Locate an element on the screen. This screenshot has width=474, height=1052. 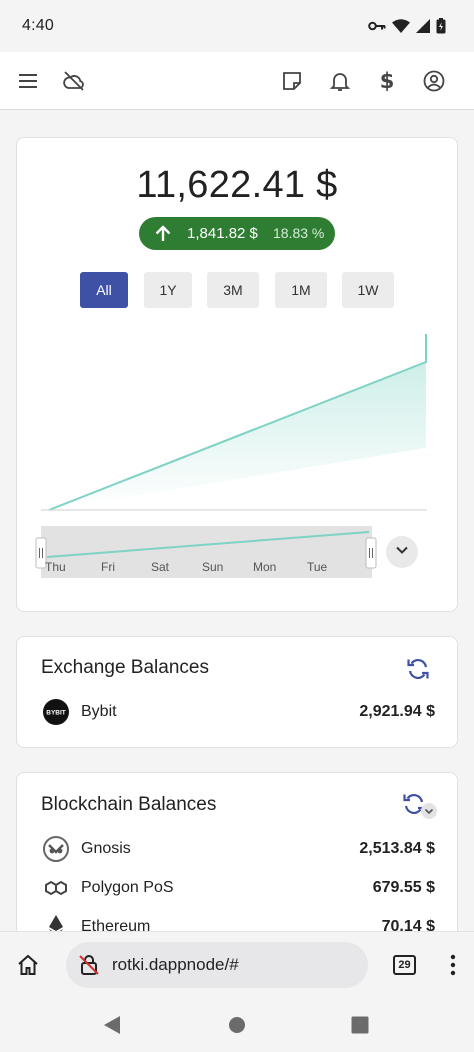
exchange-balances-card: Exchange Balances BYBIT Bybit 2,921.94 $ is located at coordinates (237, 692).